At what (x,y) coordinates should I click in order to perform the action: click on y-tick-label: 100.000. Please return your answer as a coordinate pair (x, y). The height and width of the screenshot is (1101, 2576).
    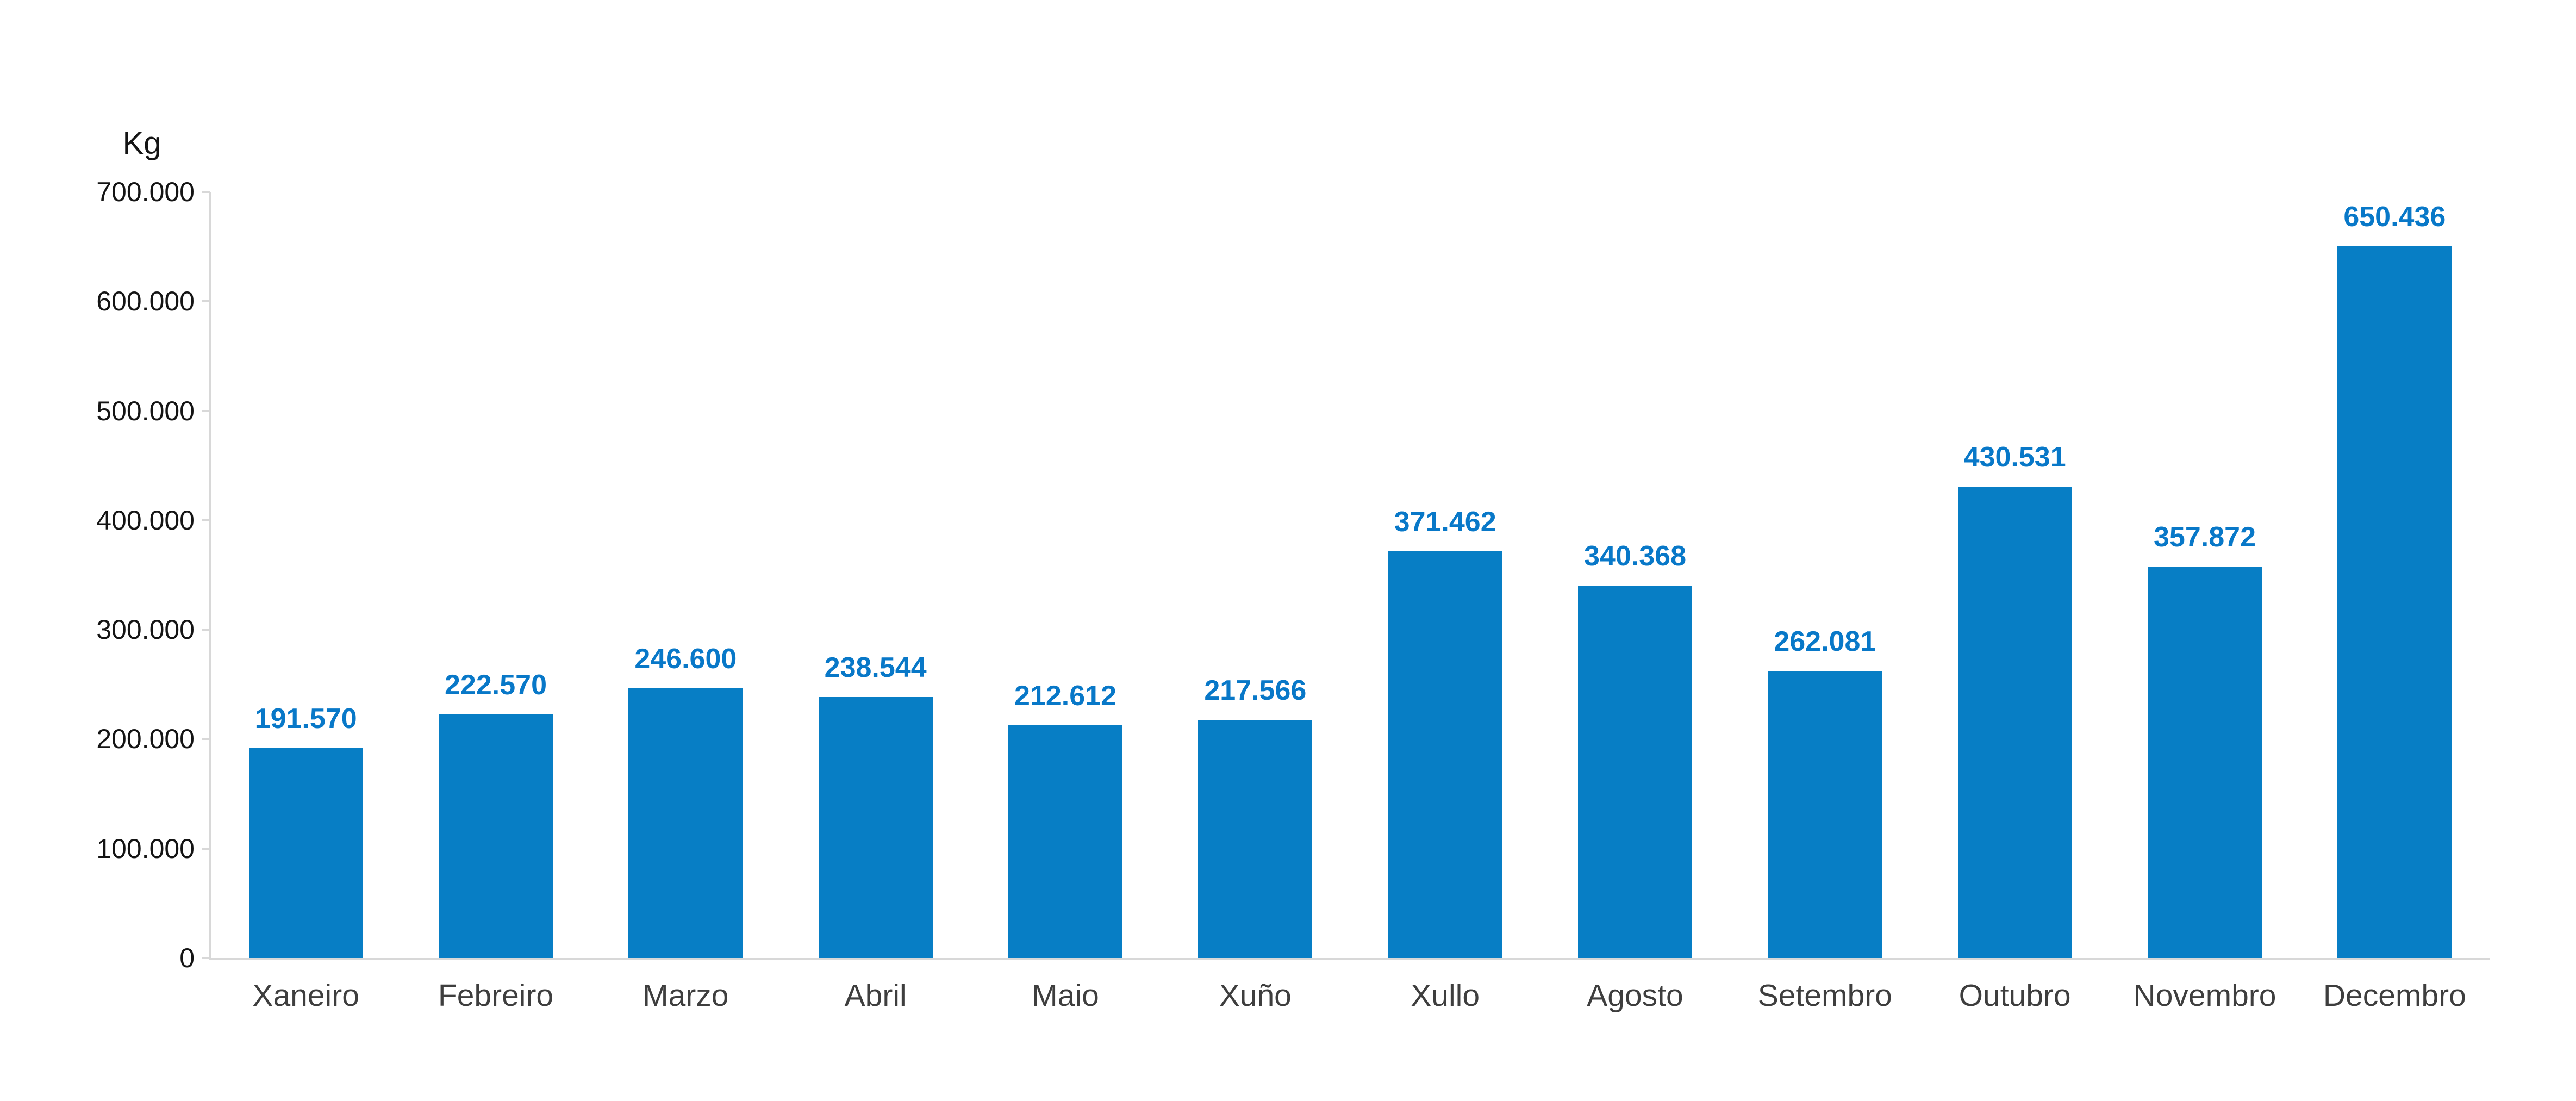
    Looking at the image, I should click on (145, 848).